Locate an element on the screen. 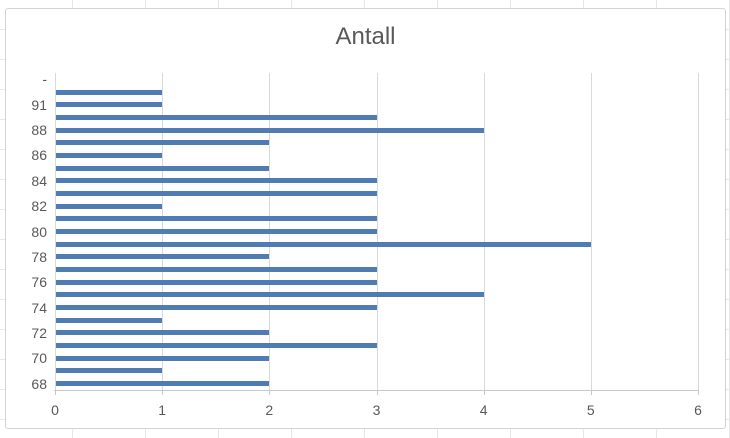 The width and height of the screenshot is (730, 438). y-axis-label-76: 76 is located at coordinates (39, 282).